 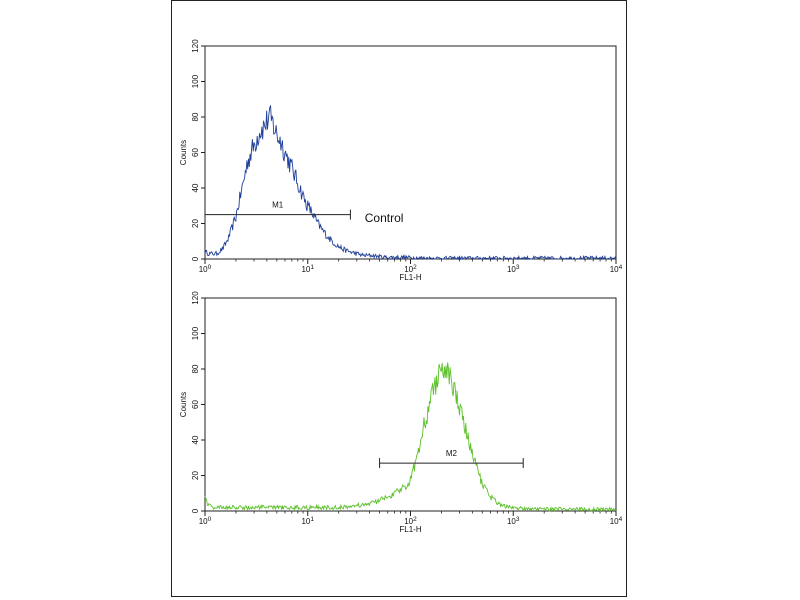 What do you see at coordinates (384, 218) in the screenshot?
I see `annotation-label: Control` at bounding box center [384, 218].